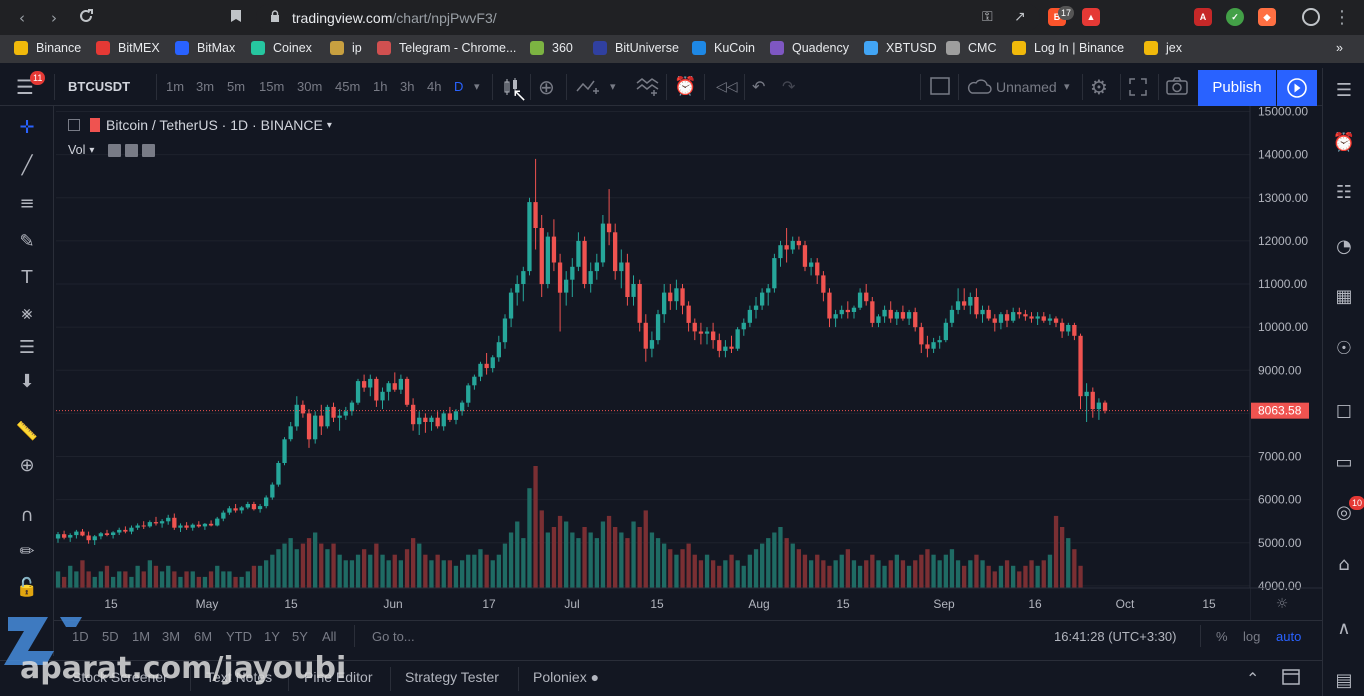 This screenshot has width=1364, height=696. Describe the element at coordinates (329, 636) in the screenshot. I see `range-All: All` at that location.